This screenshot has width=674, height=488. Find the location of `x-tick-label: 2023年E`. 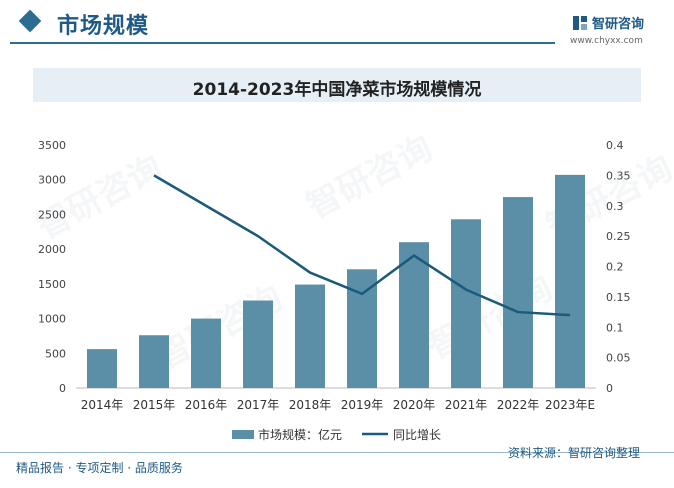

x-tick-label: 2023年E is located at coordinates (570, 405).